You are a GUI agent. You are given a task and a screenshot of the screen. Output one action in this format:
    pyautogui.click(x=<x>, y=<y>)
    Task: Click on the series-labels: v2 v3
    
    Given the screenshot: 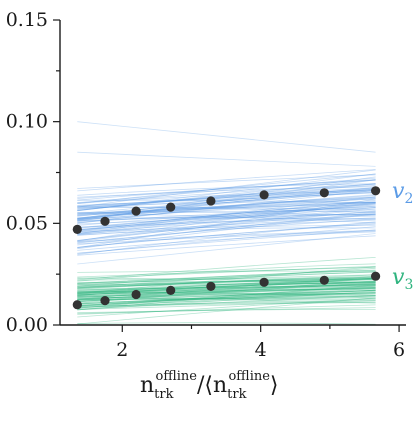 What is the action you would take?
    pyautogui.click(x=402, y=236)
    